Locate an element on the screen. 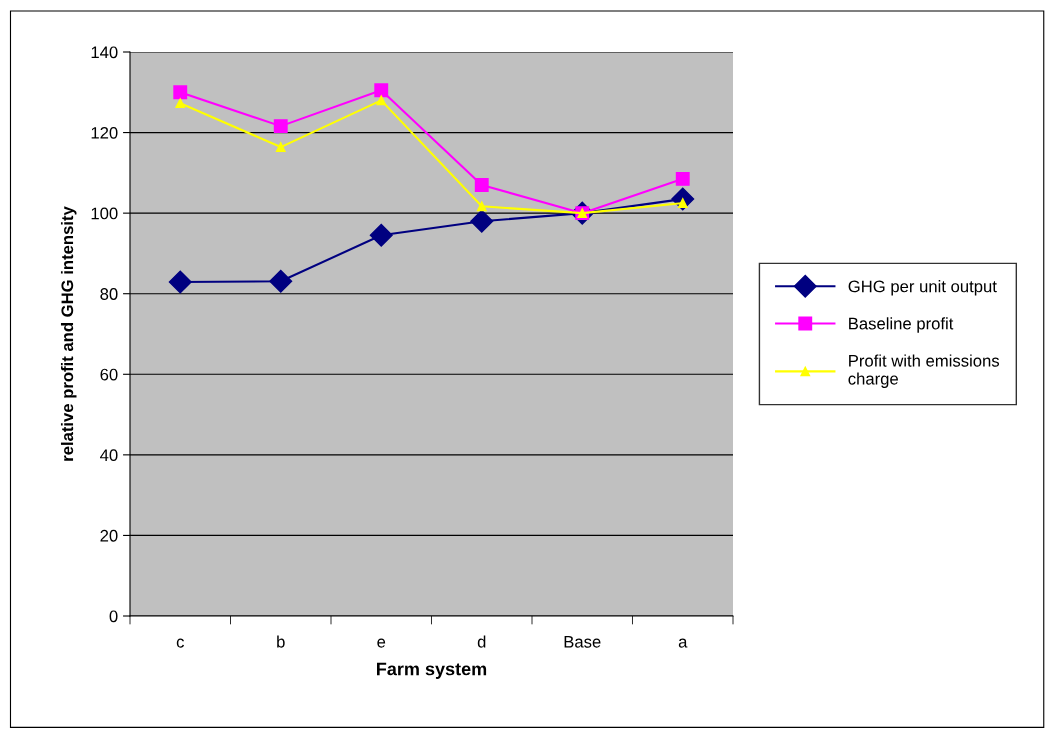 The height and width of the screenshot is (731, 1049). y-tick-label: 60 is located at coordinates (109, 374).